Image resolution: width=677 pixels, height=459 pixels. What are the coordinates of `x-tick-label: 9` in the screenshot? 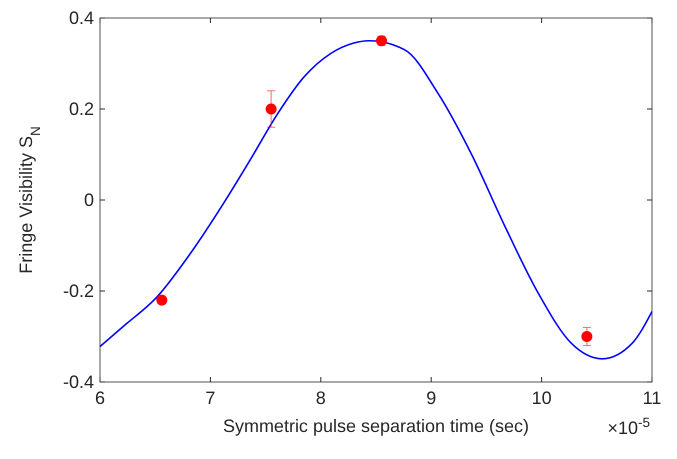 It's located at (431, 398).